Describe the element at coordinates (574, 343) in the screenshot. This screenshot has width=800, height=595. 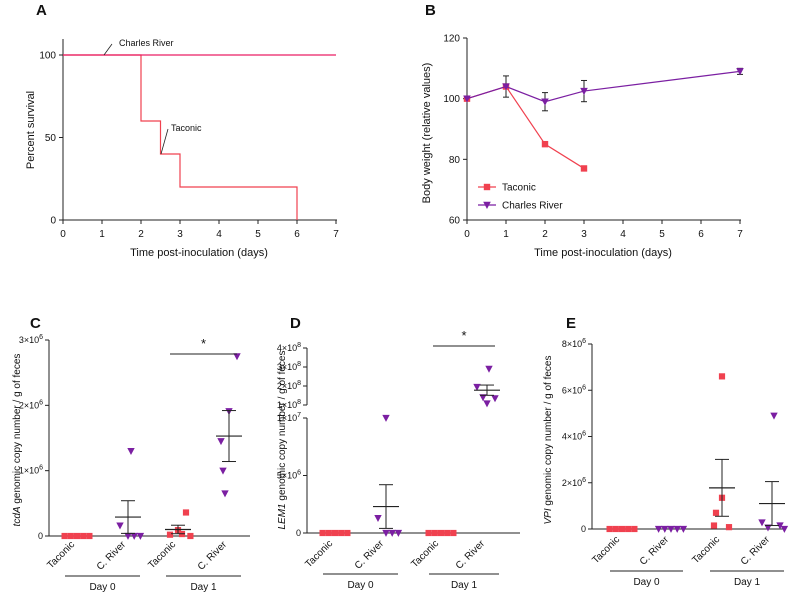
I see `y-tick-label: 8×10⁶` at that location.